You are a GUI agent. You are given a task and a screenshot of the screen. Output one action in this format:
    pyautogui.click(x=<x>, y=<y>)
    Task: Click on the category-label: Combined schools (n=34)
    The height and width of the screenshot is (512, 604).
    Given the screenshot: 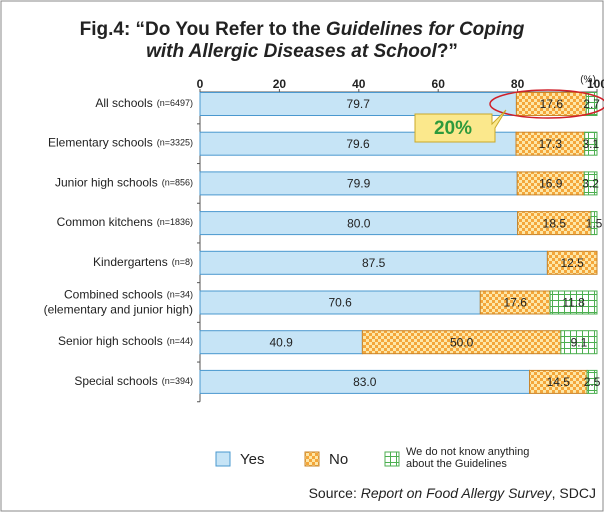 What is the action you would take?
    pyautogui.click(x=128, y=295)
    